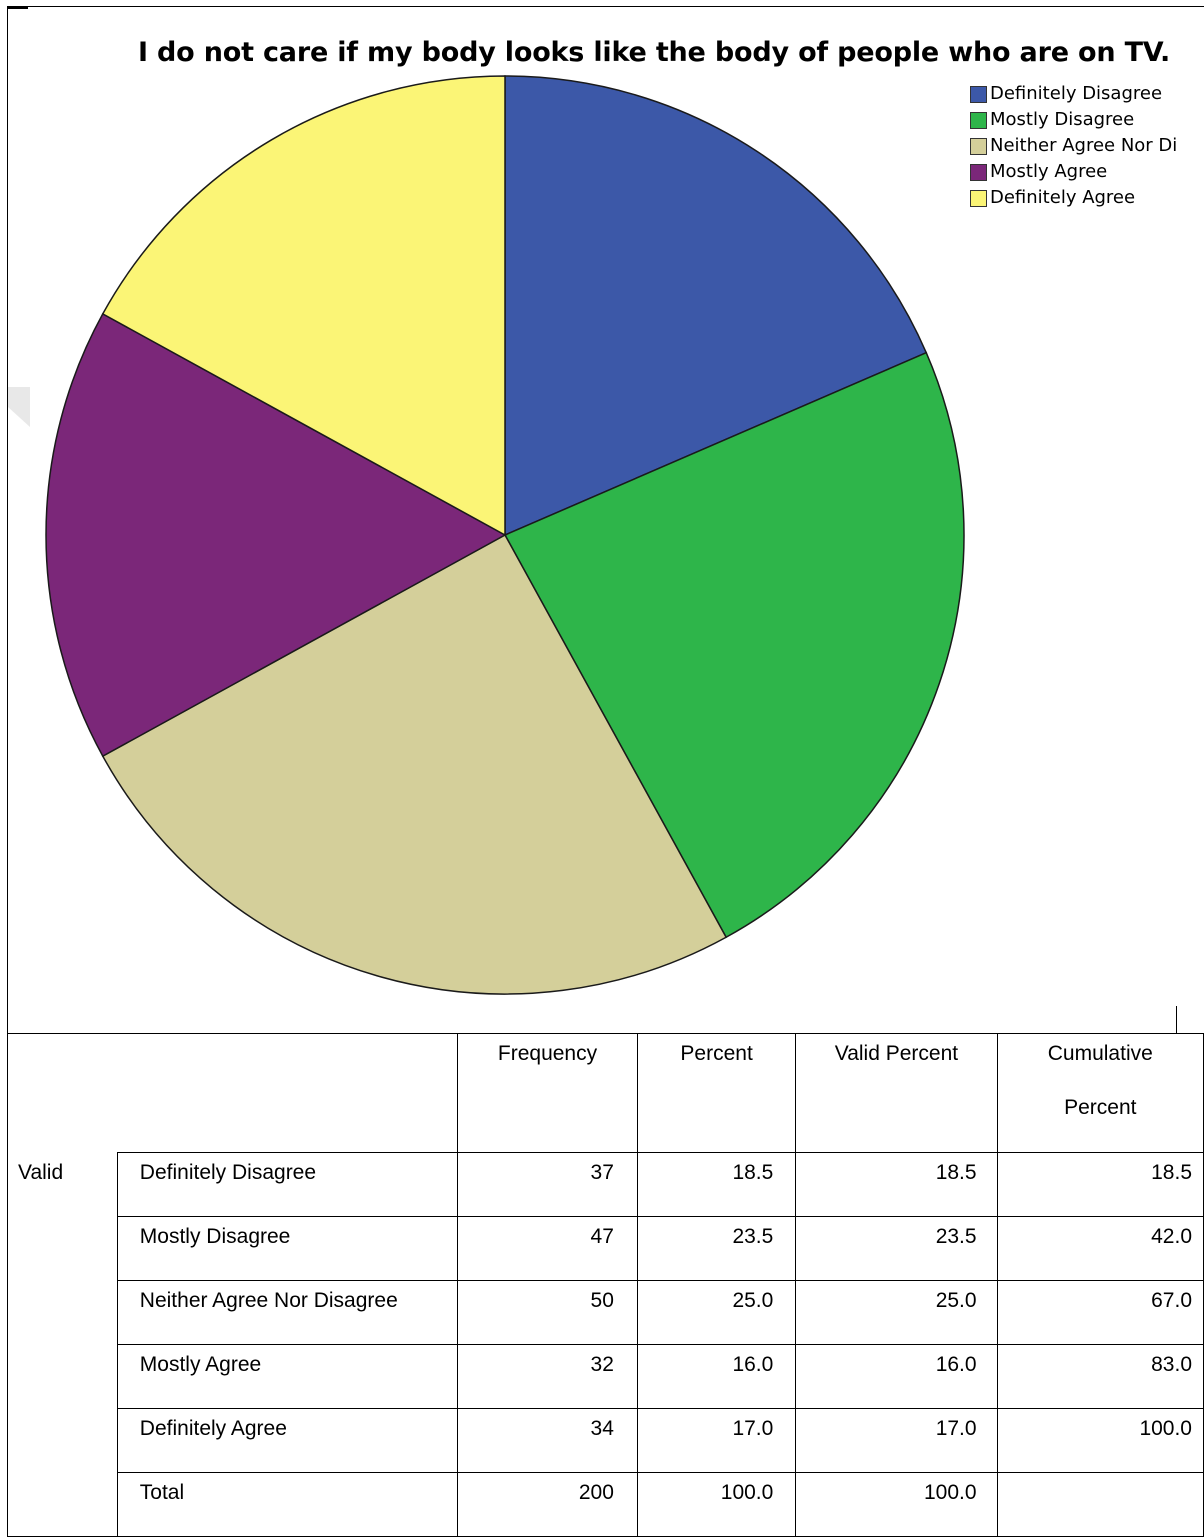 This screenshot has height=1537, width=1204. I want to click on legend-label: Definitely Disagree, so click(1076, 93).